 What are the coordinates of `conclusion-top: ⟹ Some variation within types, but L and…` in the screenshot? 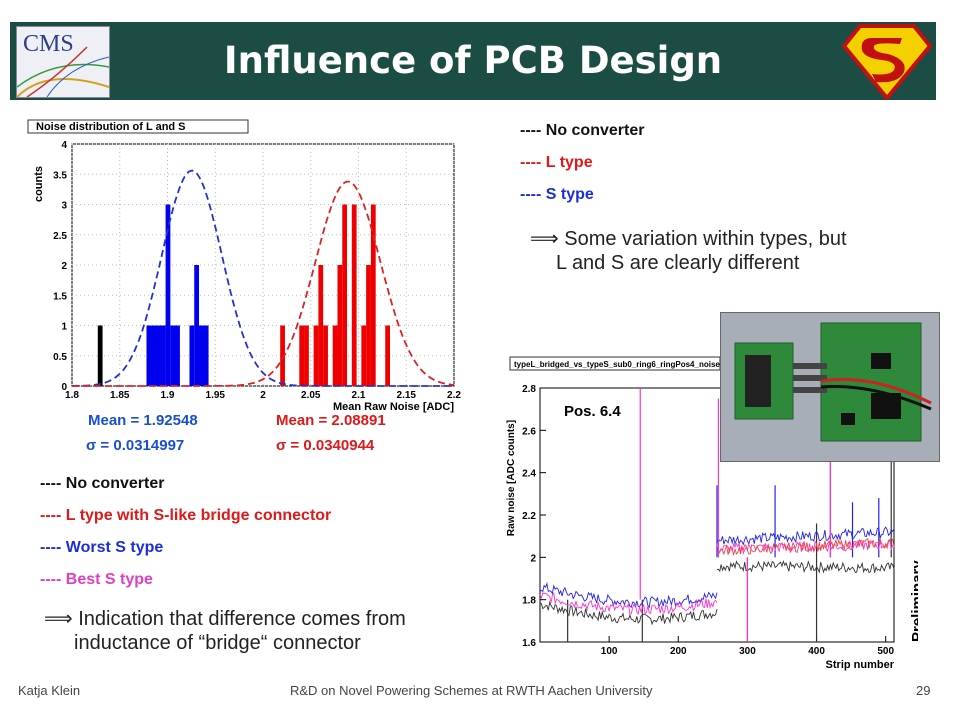 It's located at (688, 251).